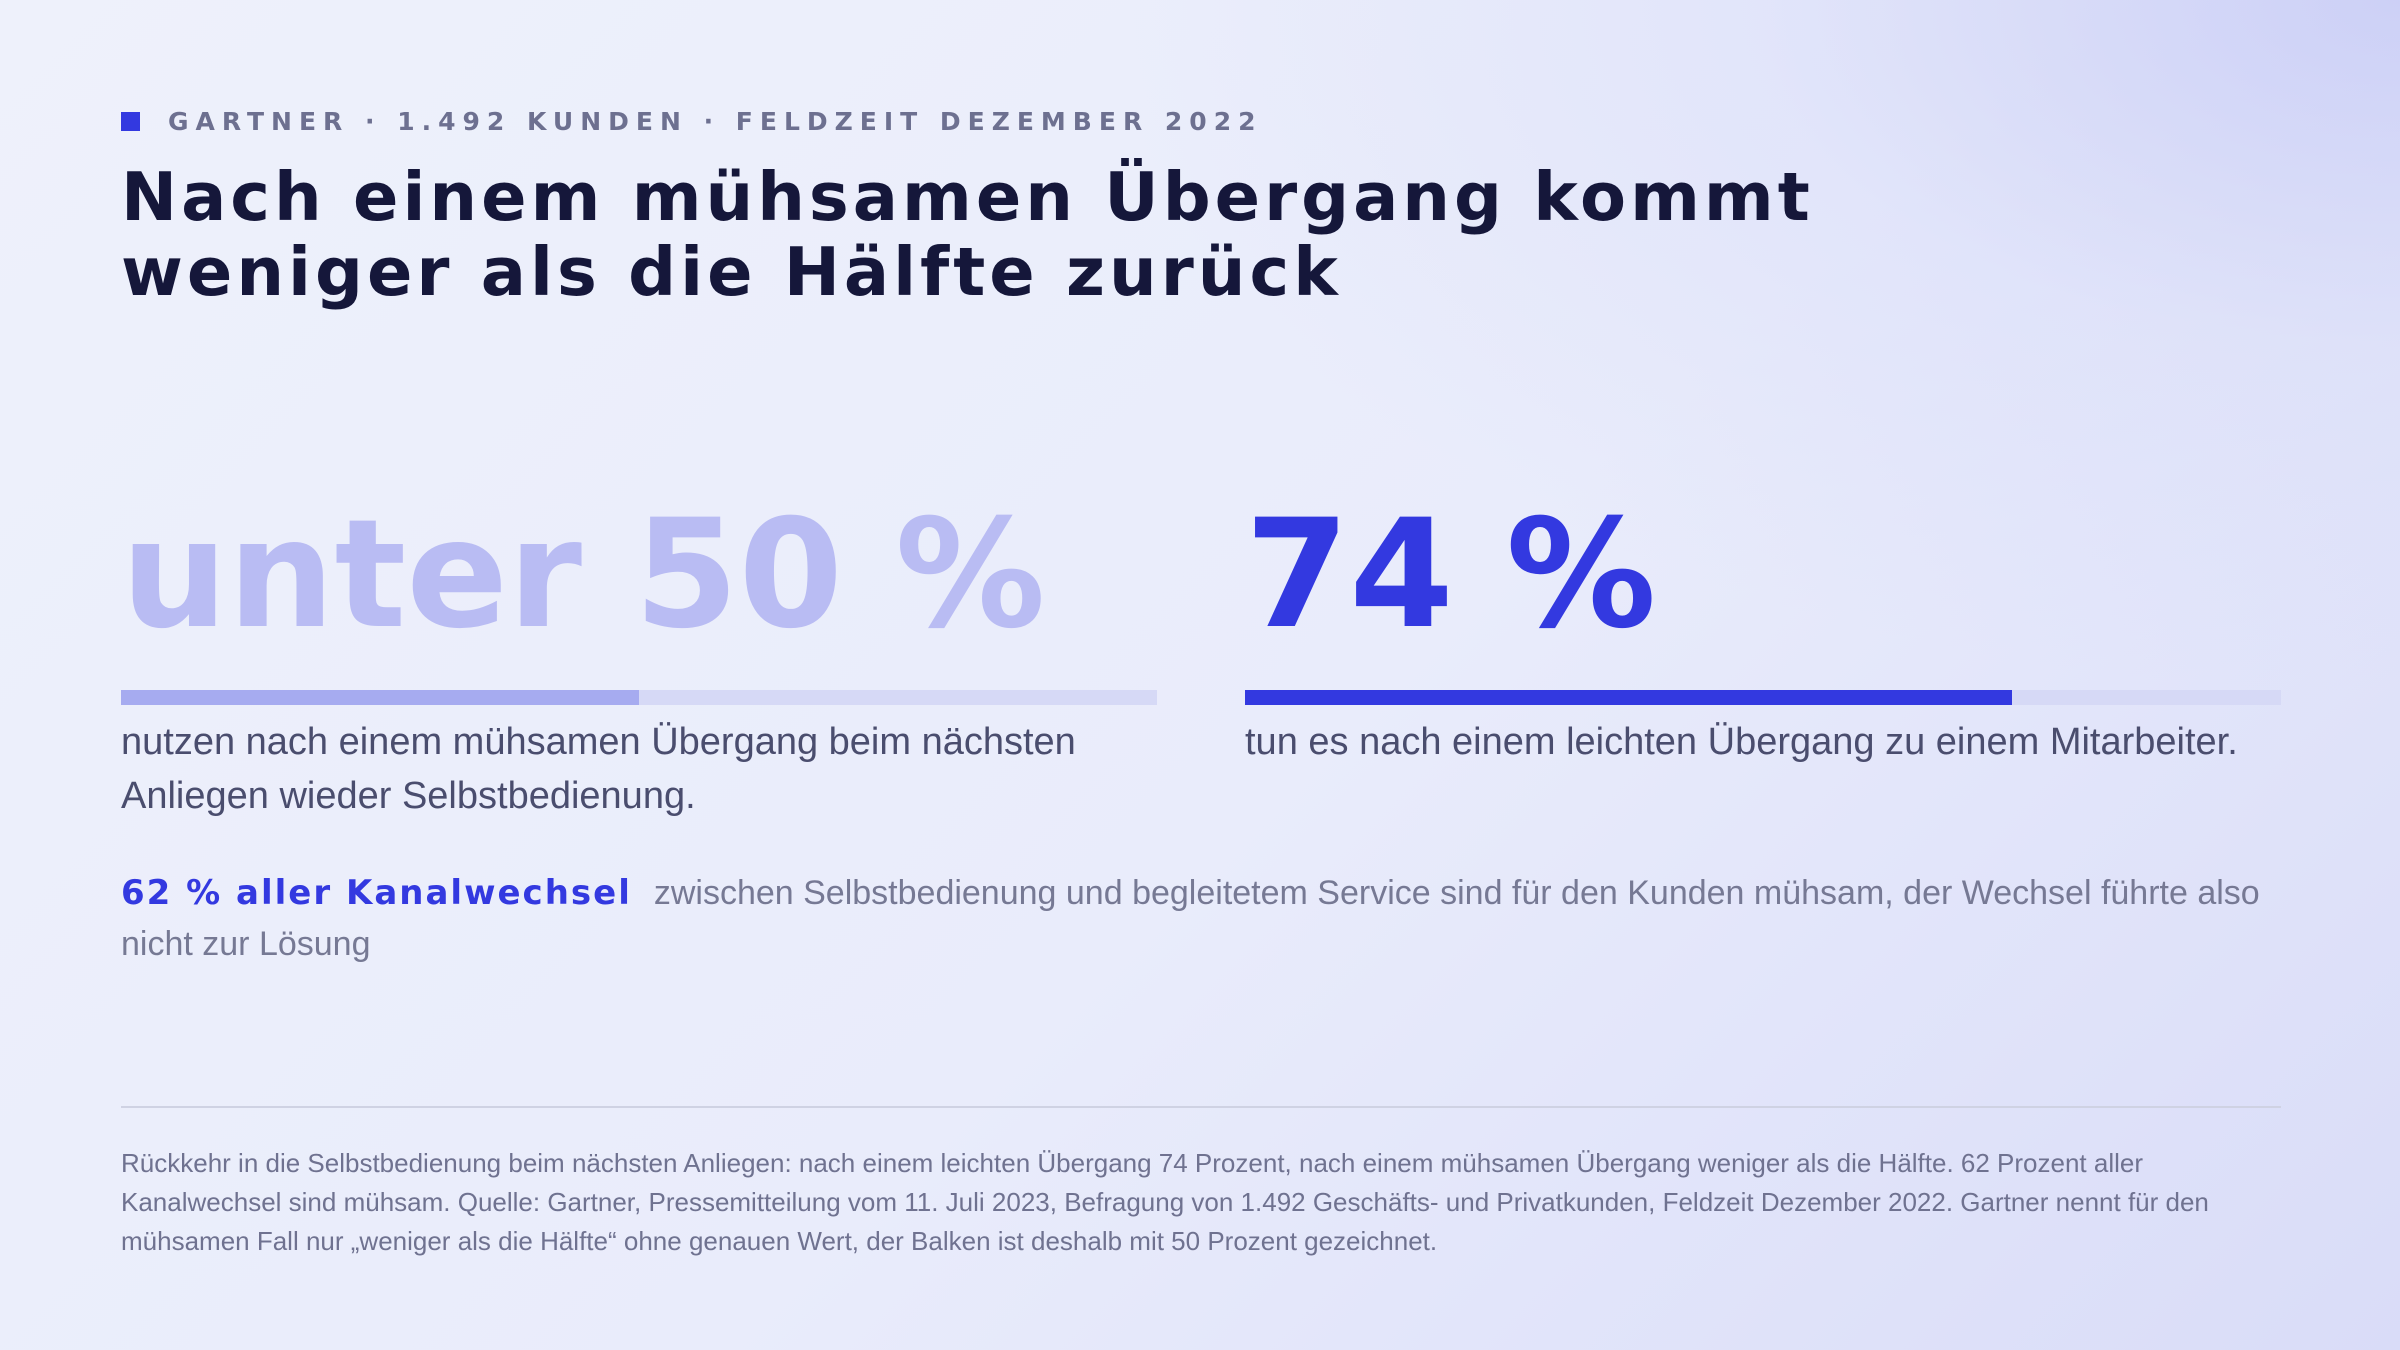 The image size is (2400, 1350). Describe the element at coordinates (1451, 575) in the screenshot. I see `stat-value-label: 74 %` at that location.